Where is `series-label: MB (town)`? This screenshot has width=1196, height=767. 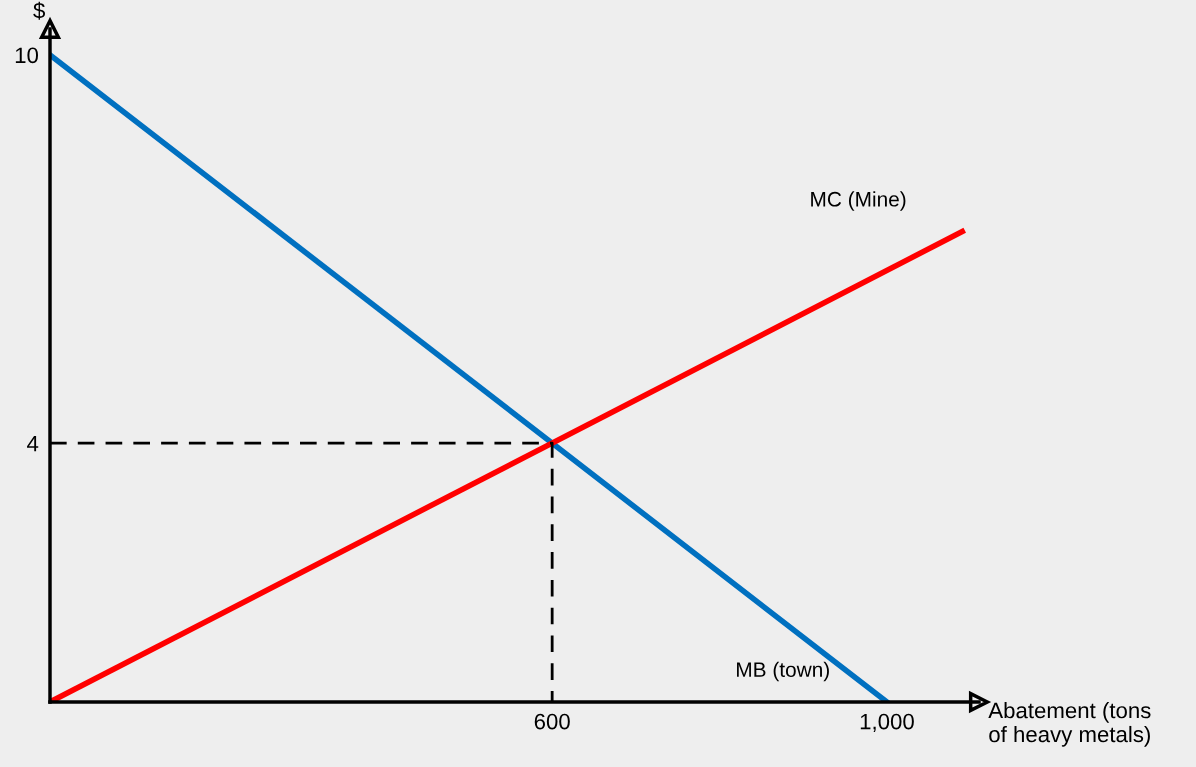
series-label: MB (town) is located at coordinates (783, 671).